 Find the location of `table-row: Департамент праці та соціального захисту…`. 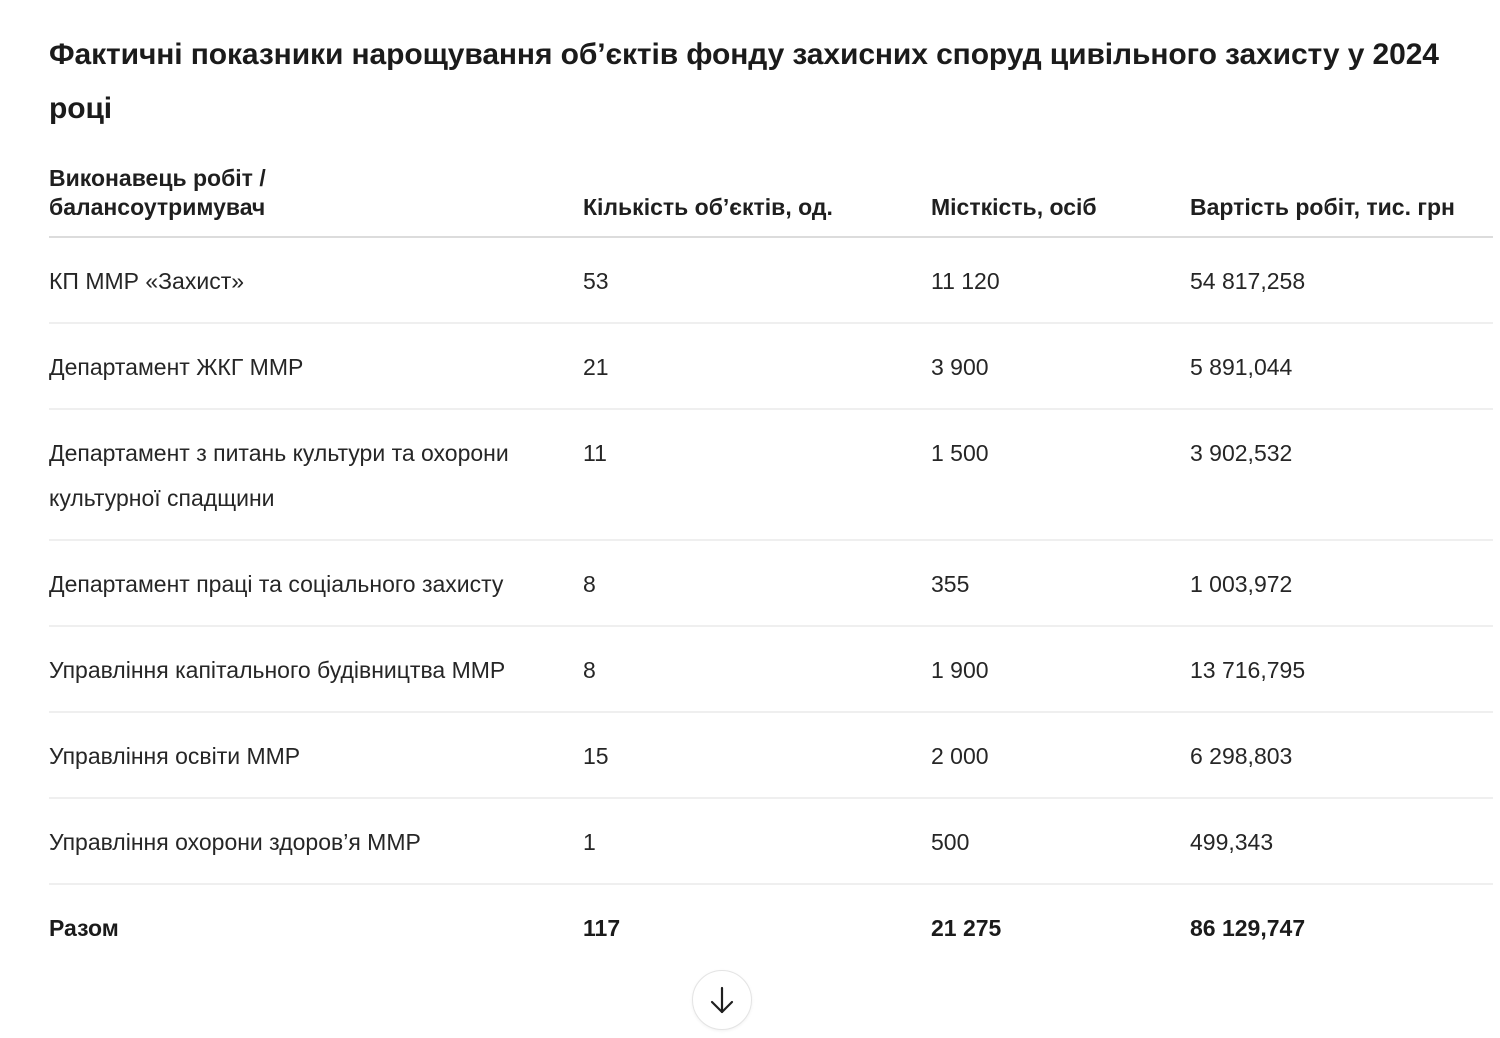

table-row: Департамент праці та соціального захисту… is located at coordinates (771, 583).